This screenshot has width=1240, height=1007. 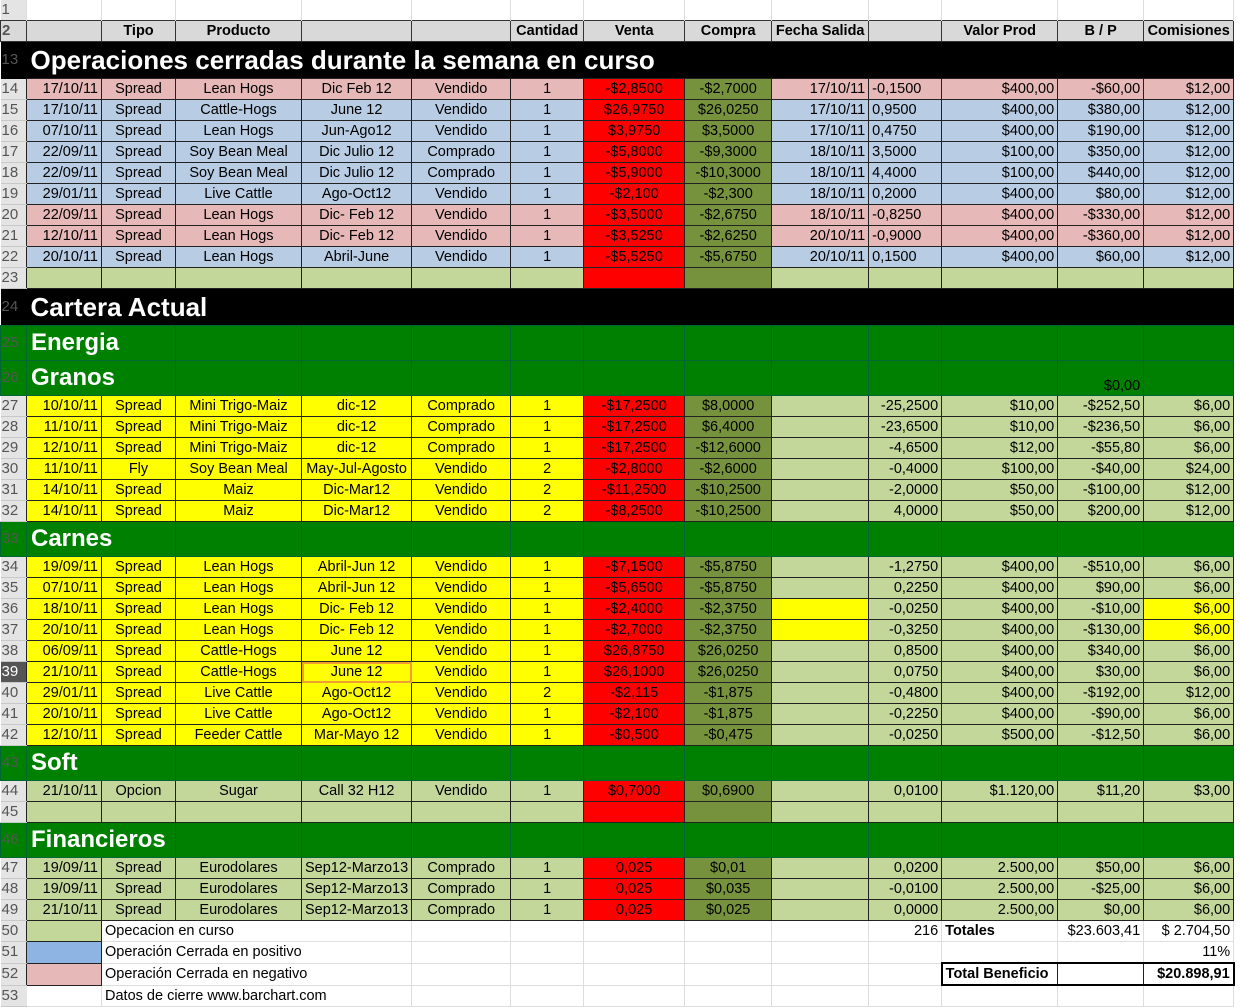 What do you see at coordinates (1101, 651) in the screenshot?
I see `cell-b-p: $340,00` at bounding box center [1101, 651].